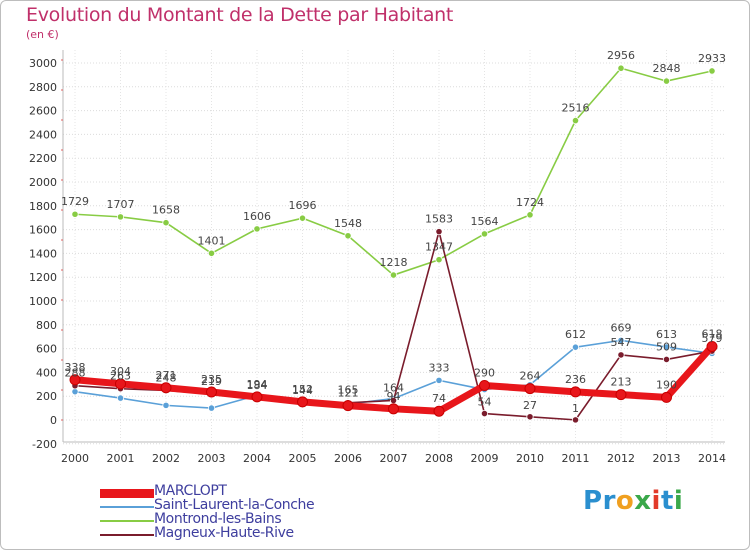 The image size is (750, 550). I want to click on data-label: 612, so click(575, 334).